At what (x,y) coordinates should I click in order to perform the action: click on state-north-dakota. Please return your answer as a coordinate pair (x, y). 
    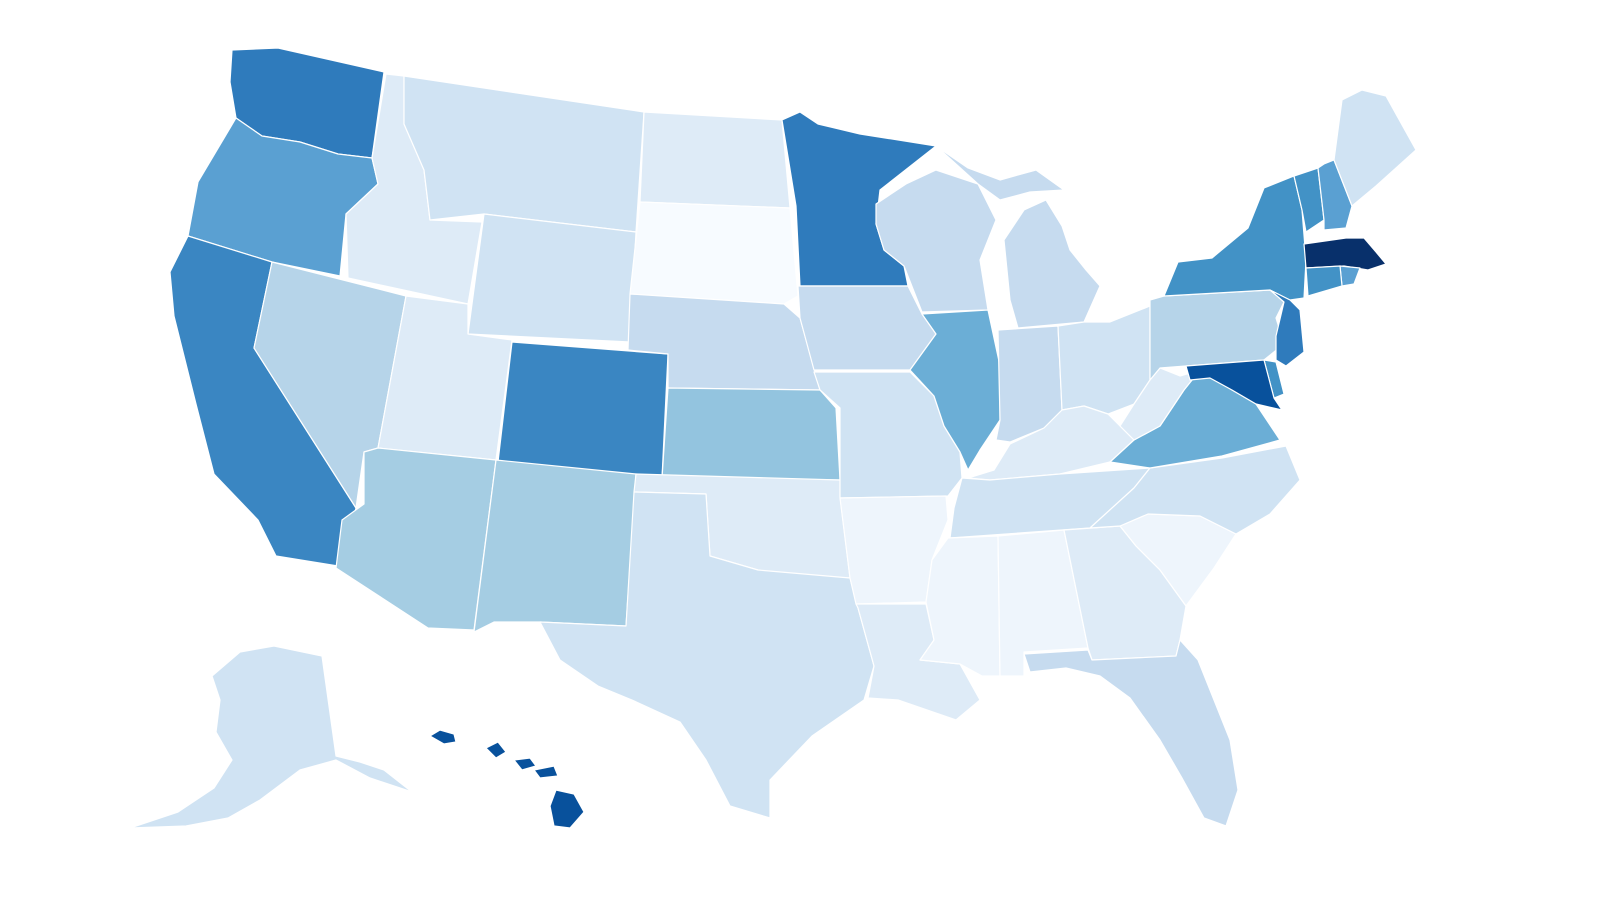
    Looking at the image, I should click on (715, 160).